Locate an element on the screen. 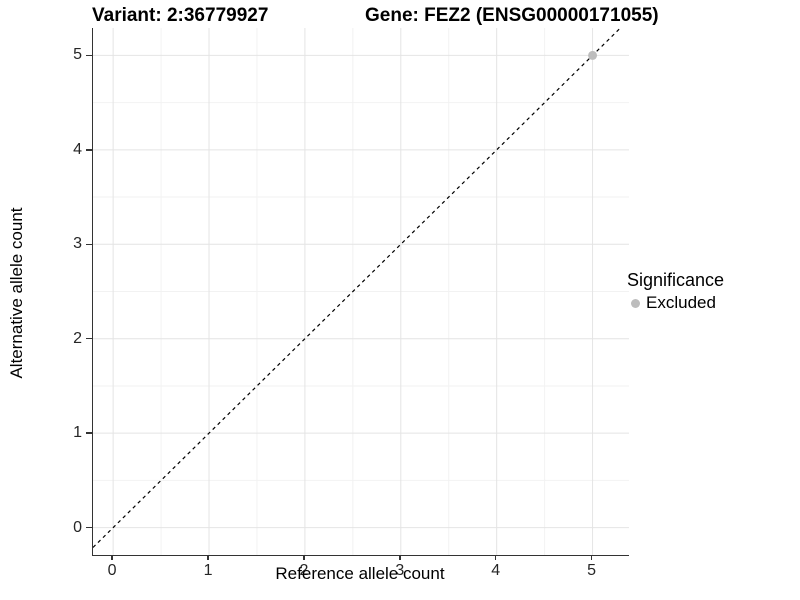 The width and height of the screenshot is (800, 600). data-point is located at coordinates (593, 55).